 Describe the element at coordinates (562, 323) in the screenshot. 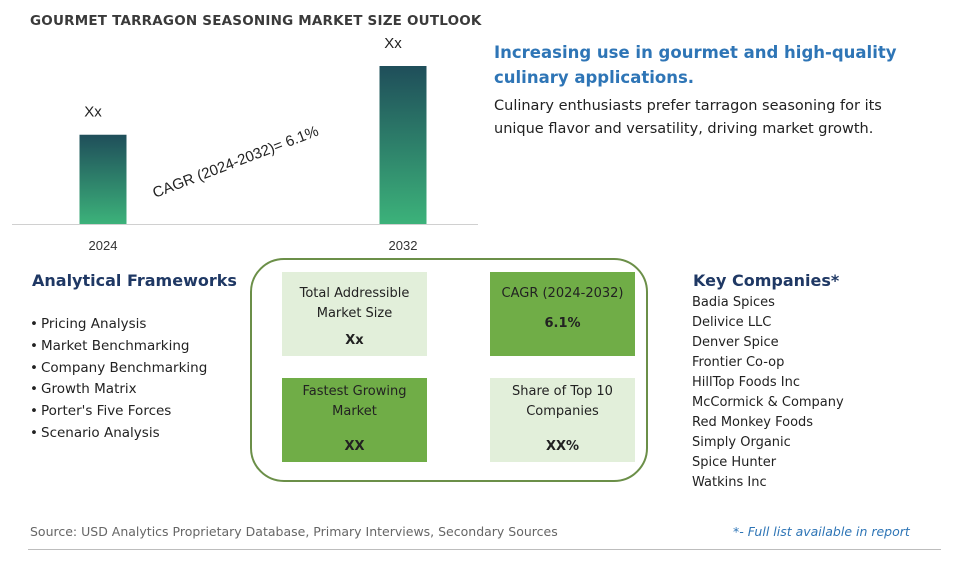

I see `cagr-value: 6.1%` at that location.